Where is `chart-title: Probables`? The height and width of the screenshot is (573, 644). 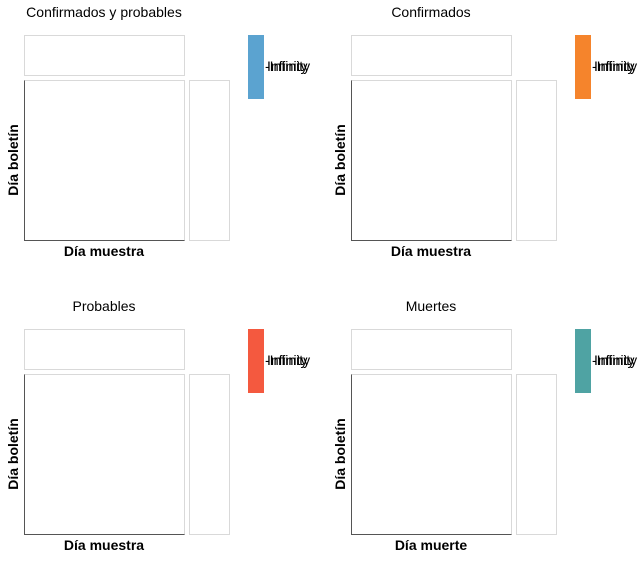 chart-title: Probables is located at coordinates (104, 306).